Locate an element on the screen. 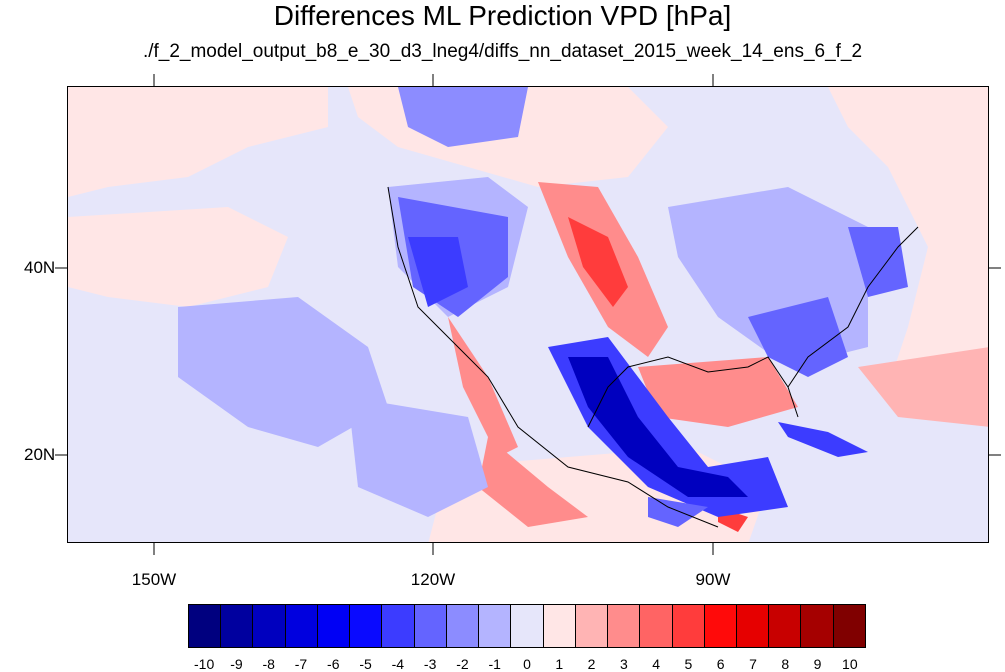 This screenshot has height=672, width=1005. colorbar-label: 0 is located at coordinates (527, 664).